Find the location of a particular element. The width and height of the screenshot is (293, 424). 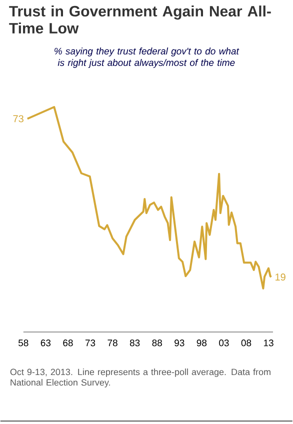

x-tick-label: 98 is located at coordinates (201, 343).